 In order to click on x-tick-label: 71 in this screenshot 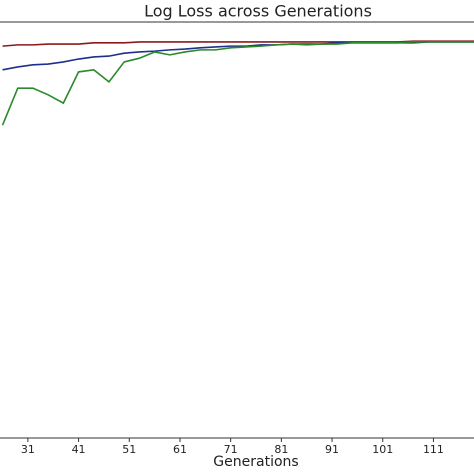, I will do `click(231, 449)`.